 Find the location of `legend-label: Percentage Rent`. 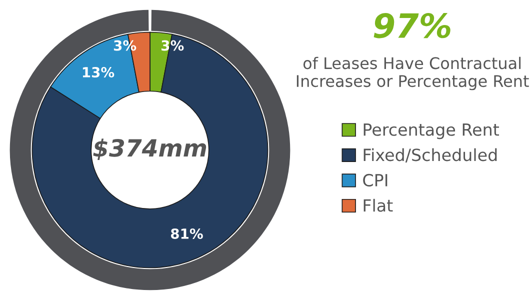

legend-label: Percentage Rent is located at coordinates (431, 132).